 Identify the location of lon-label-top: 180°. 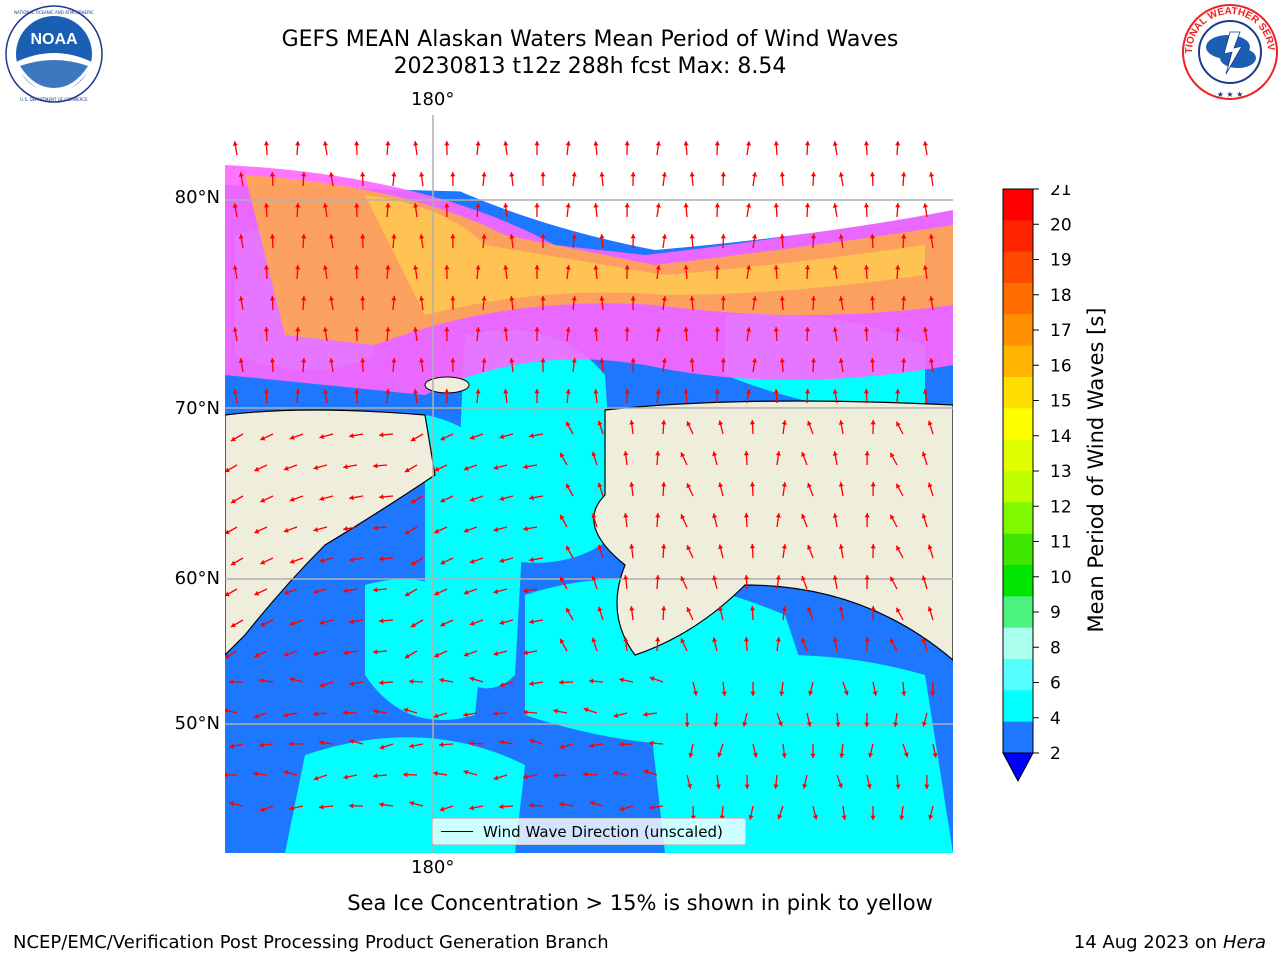
(433, 99).